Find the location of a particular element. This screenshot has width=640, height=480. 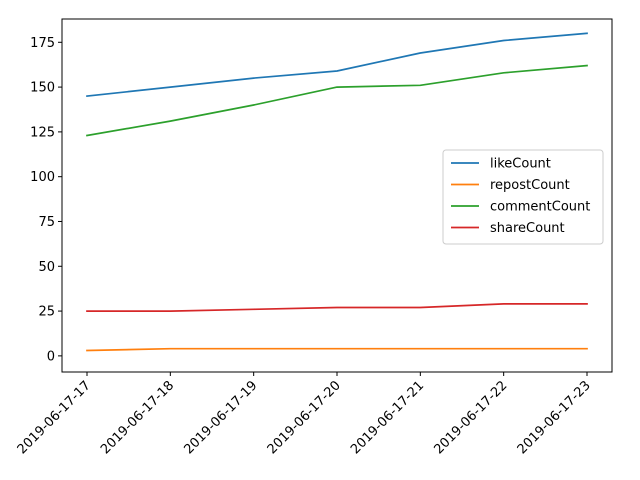

x-tick-label: 2019-06-17-19 is located at coordinates (220, 417).